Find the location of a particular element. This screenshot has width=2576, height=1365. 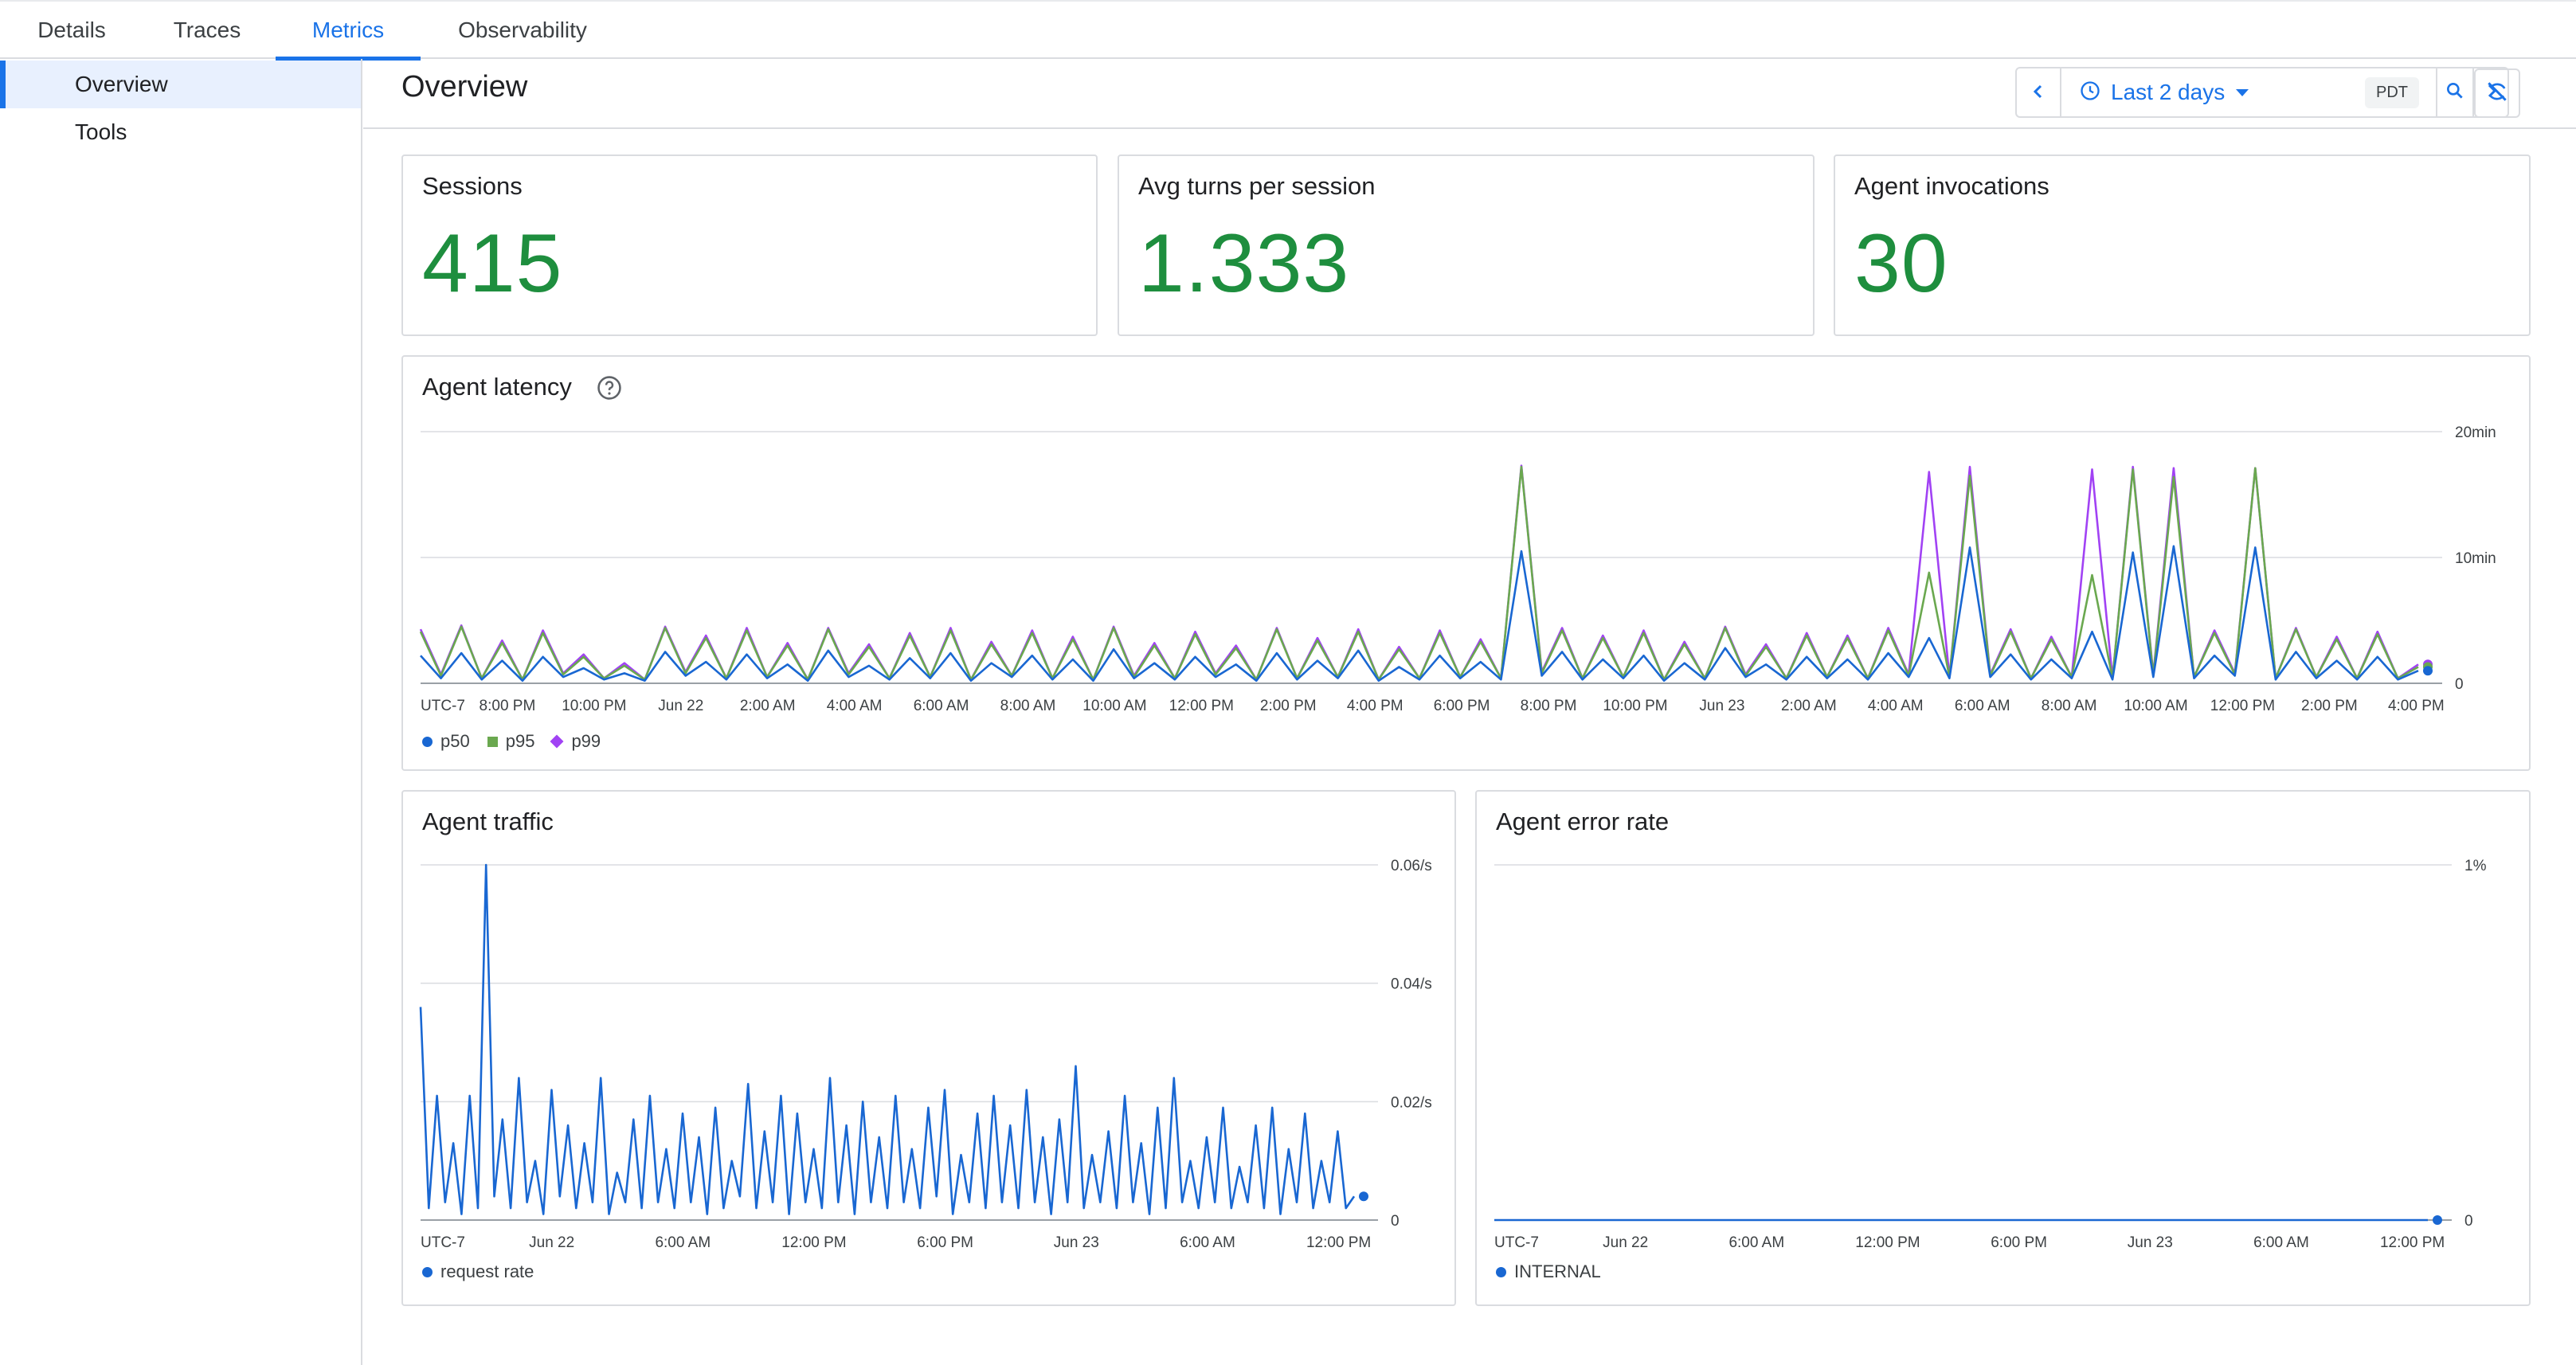

tab-details: Details is located at coordinates (71, 30).